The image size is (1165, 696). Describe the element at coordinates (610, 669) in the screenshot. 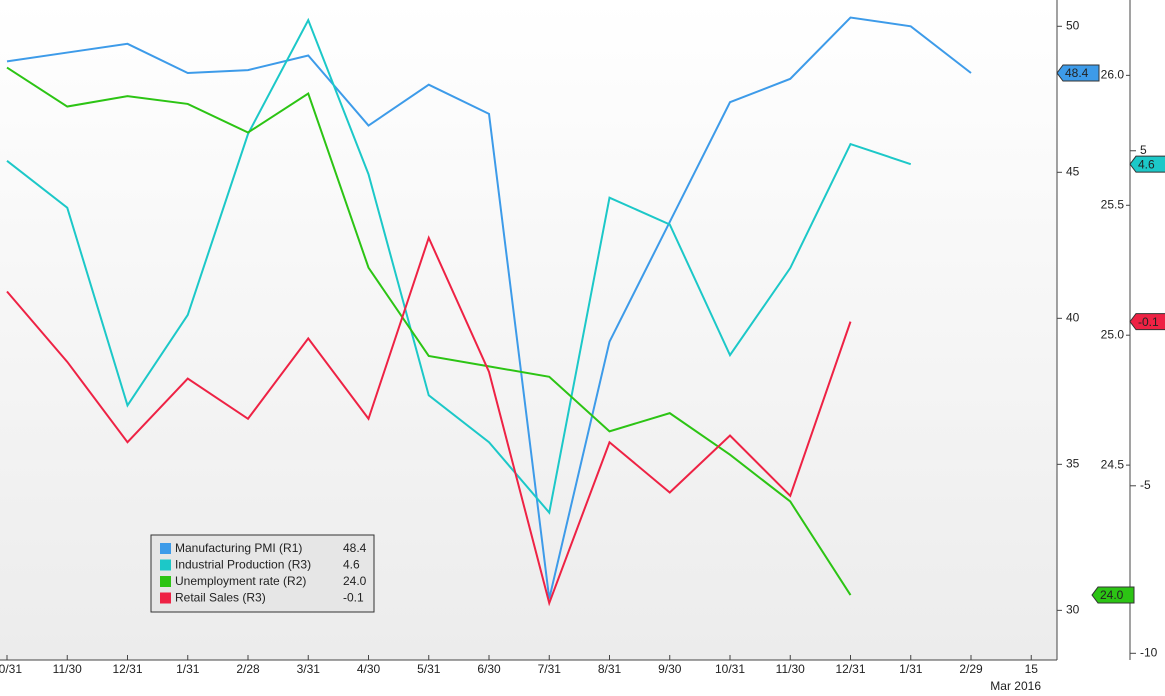

I see `x-tick-label: 8/31` at that location.